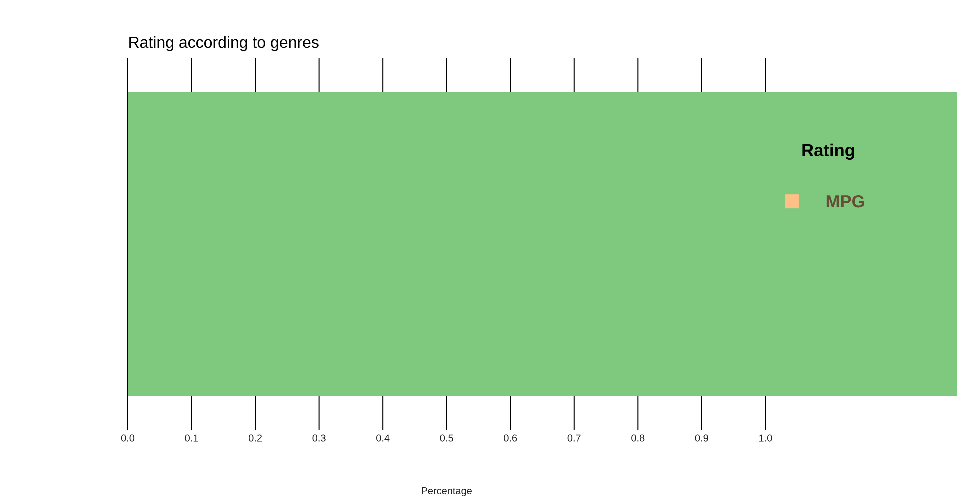  Describe the element at coordinates (255, 438) in the screenshot. I see `x-tick-label: 0.2` at that location.